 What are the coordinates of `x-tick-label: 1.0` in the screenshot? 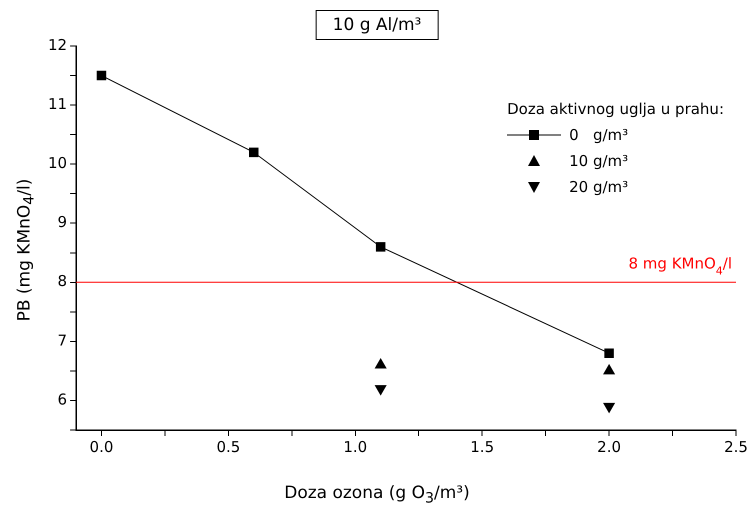 It's located at (355, 447).